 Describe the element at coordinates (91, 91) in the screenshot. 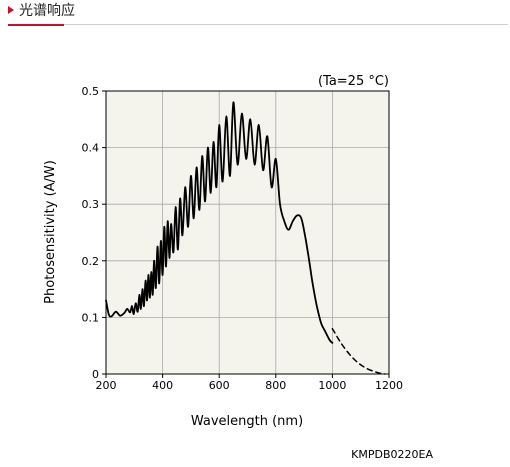

I see `y-tick-label: 0.5` at that location.